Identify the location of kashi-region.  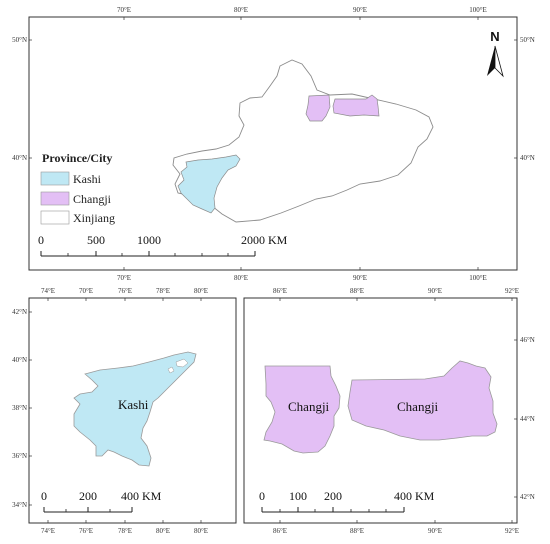
(135, 409).